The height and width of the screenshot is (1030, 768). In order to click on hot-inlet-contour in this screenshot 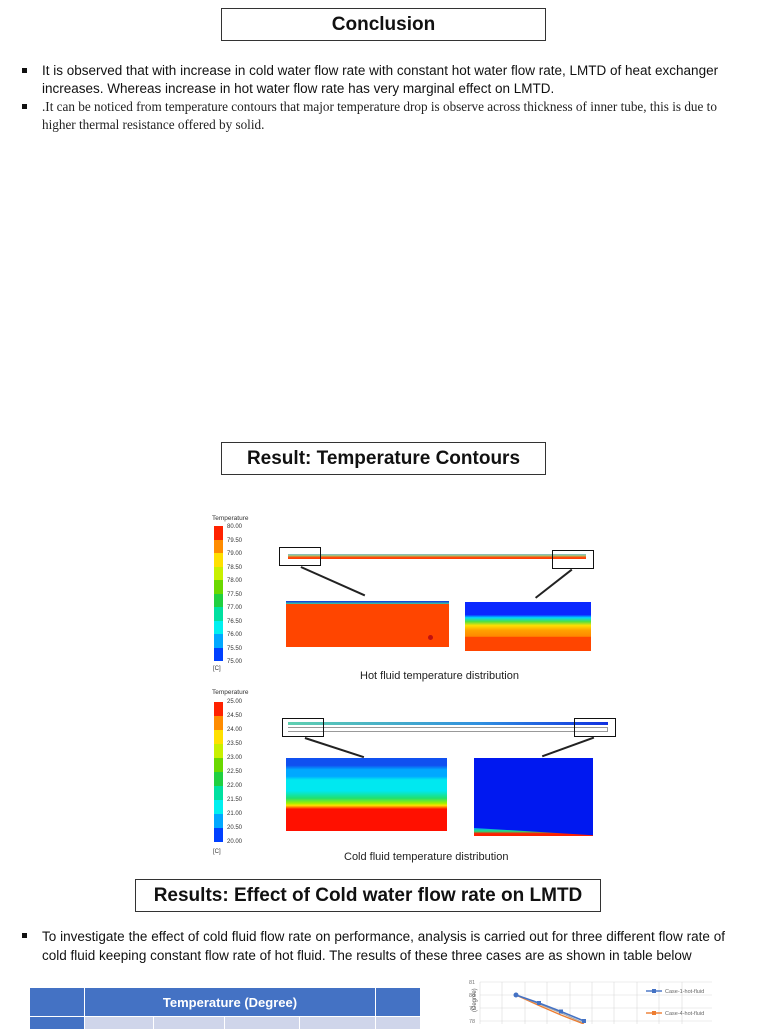, I will do `click(367, 624)`.